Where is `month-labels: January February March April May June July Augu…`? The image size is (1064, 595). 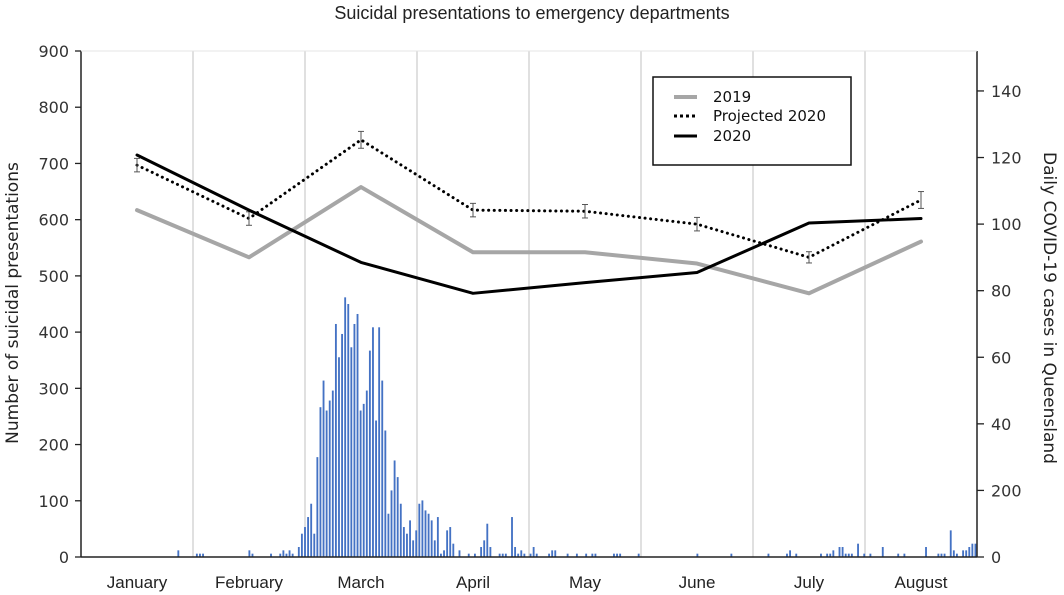 month-labels: January February March April May June July Augu… is located at coordinates (527, 582).